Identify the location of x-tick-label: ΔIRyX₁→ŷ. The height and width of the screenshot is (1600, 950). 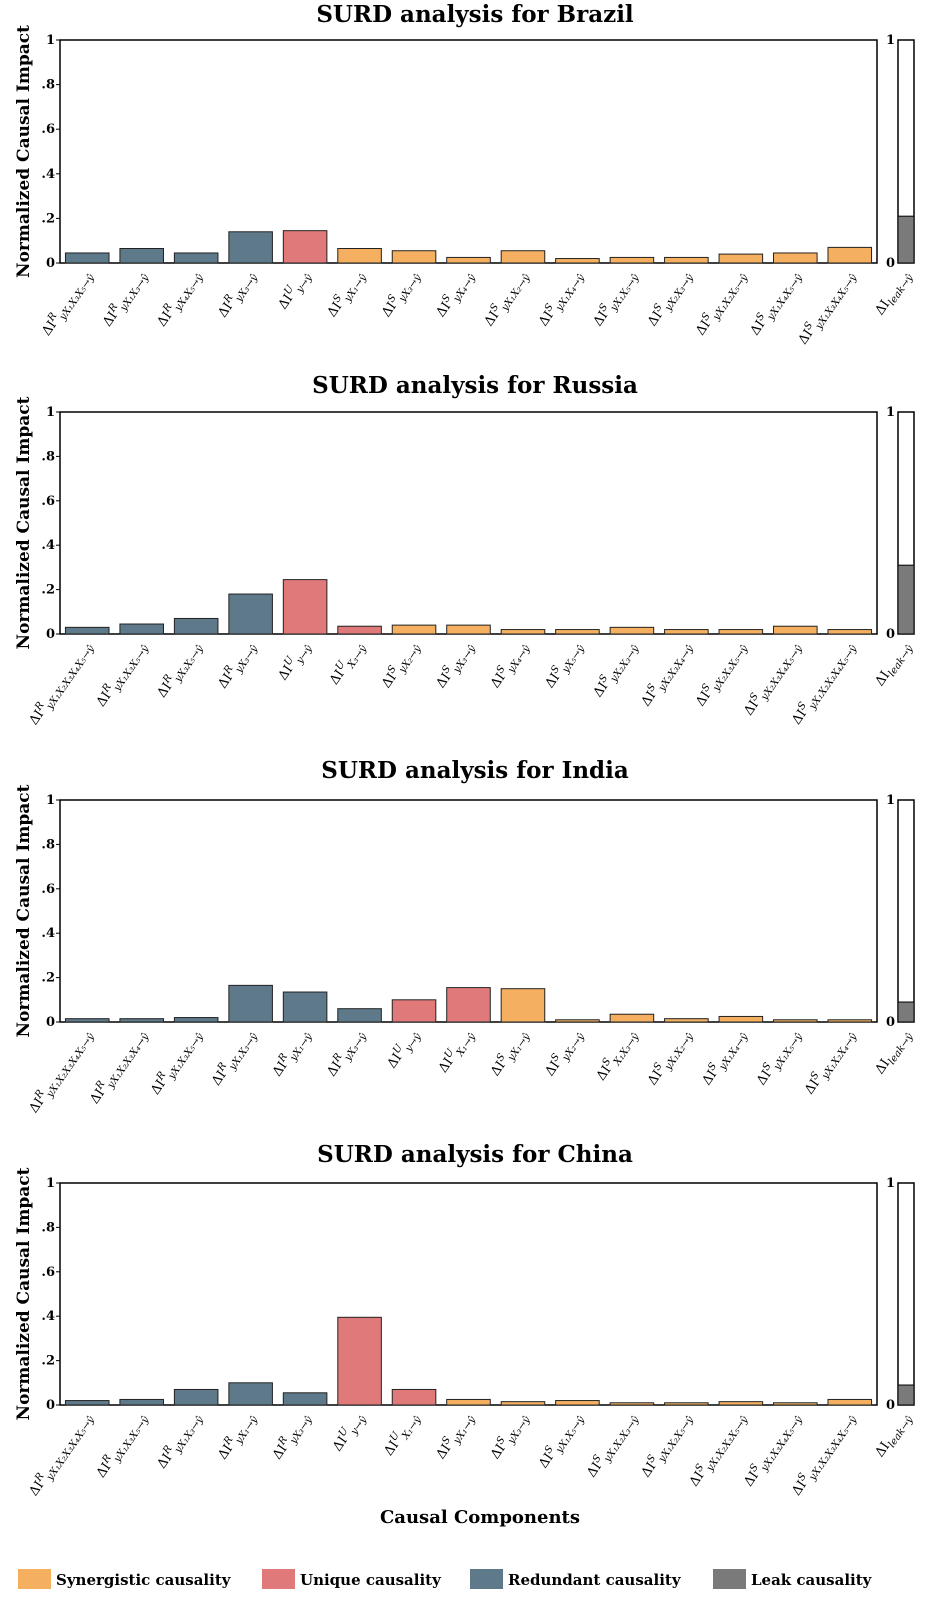
(237, 1436).